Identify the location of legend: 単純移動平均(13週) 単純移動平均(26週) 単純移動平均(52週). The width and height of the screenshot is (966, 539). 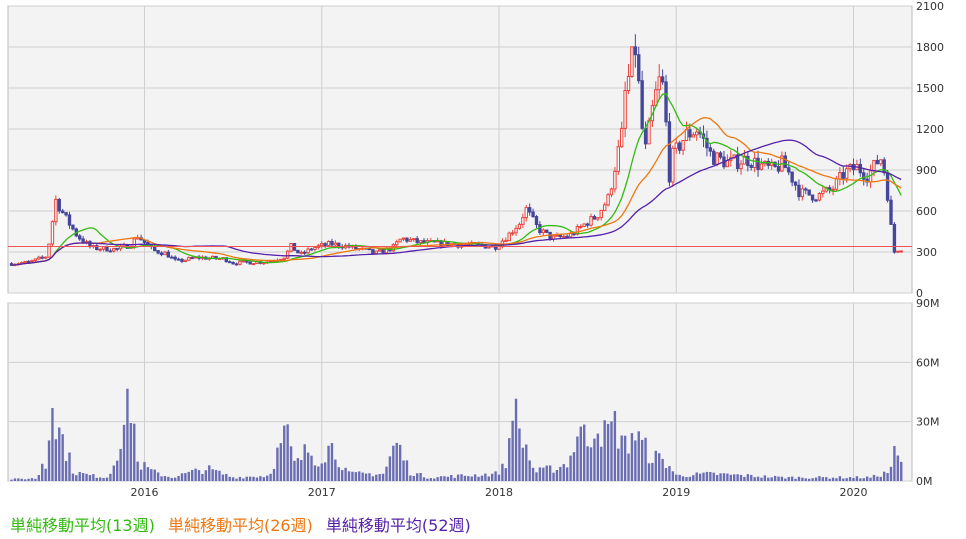
(244, 524).